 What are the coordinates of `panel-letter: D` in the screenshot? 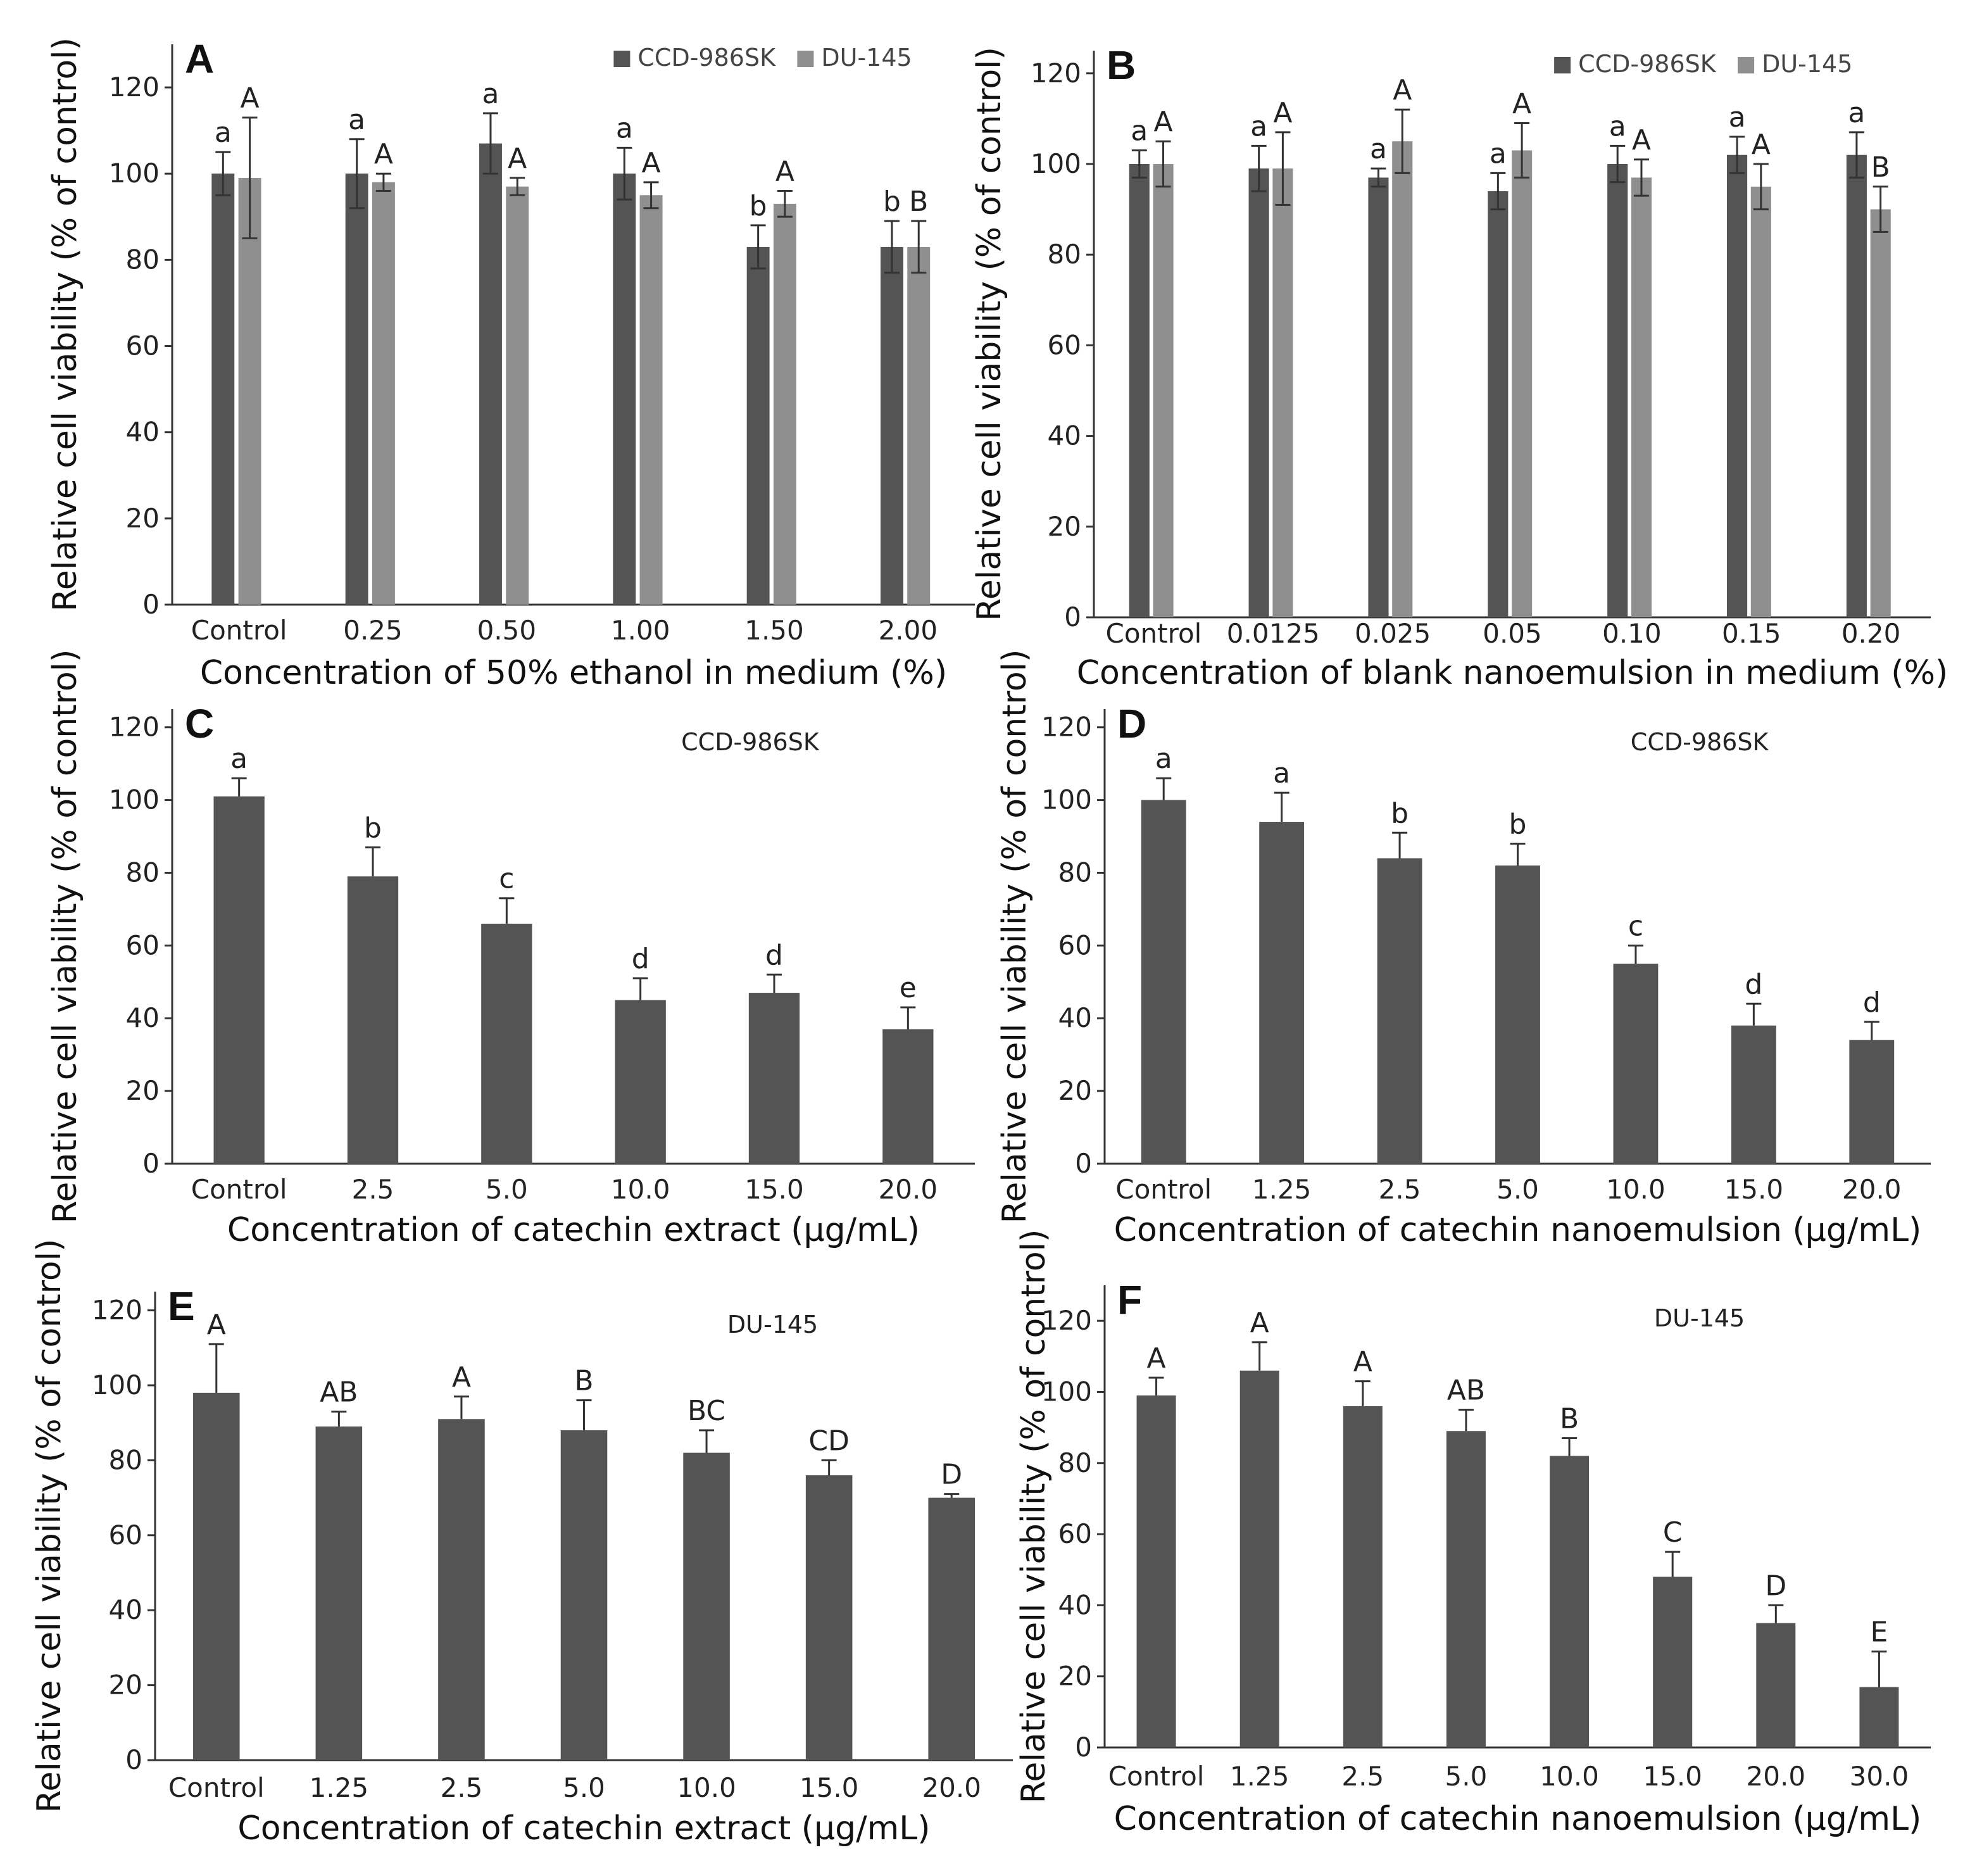 It's located at (1131, 723).